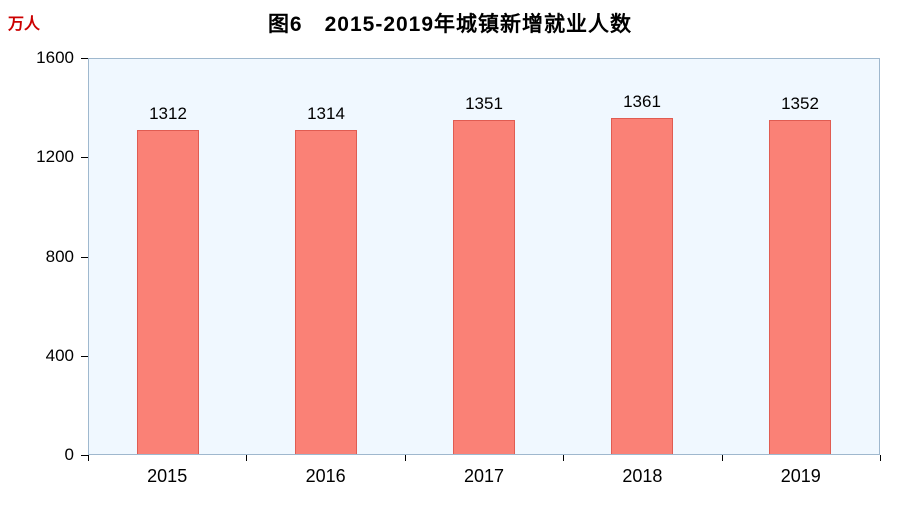 This screenshot has height=507, width=900. I want to click on chart-title: 图6 2015-2019年城镇新增就业人数, so click(450, 24).